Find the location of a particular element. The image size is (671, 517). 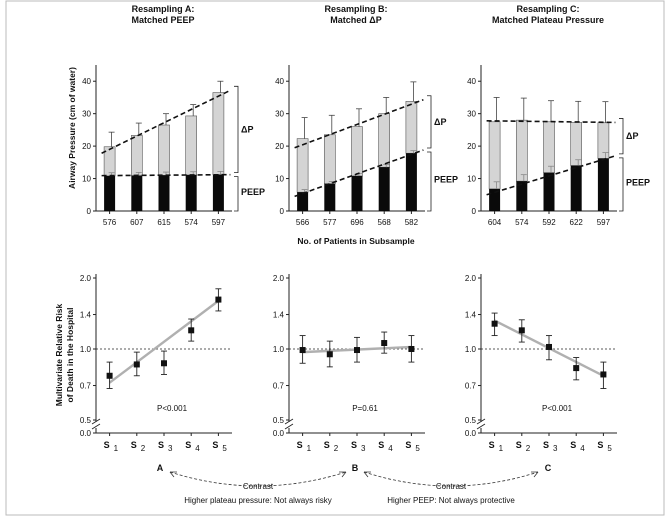

bottom-panel-c-point is located at coordinates (521, 330).